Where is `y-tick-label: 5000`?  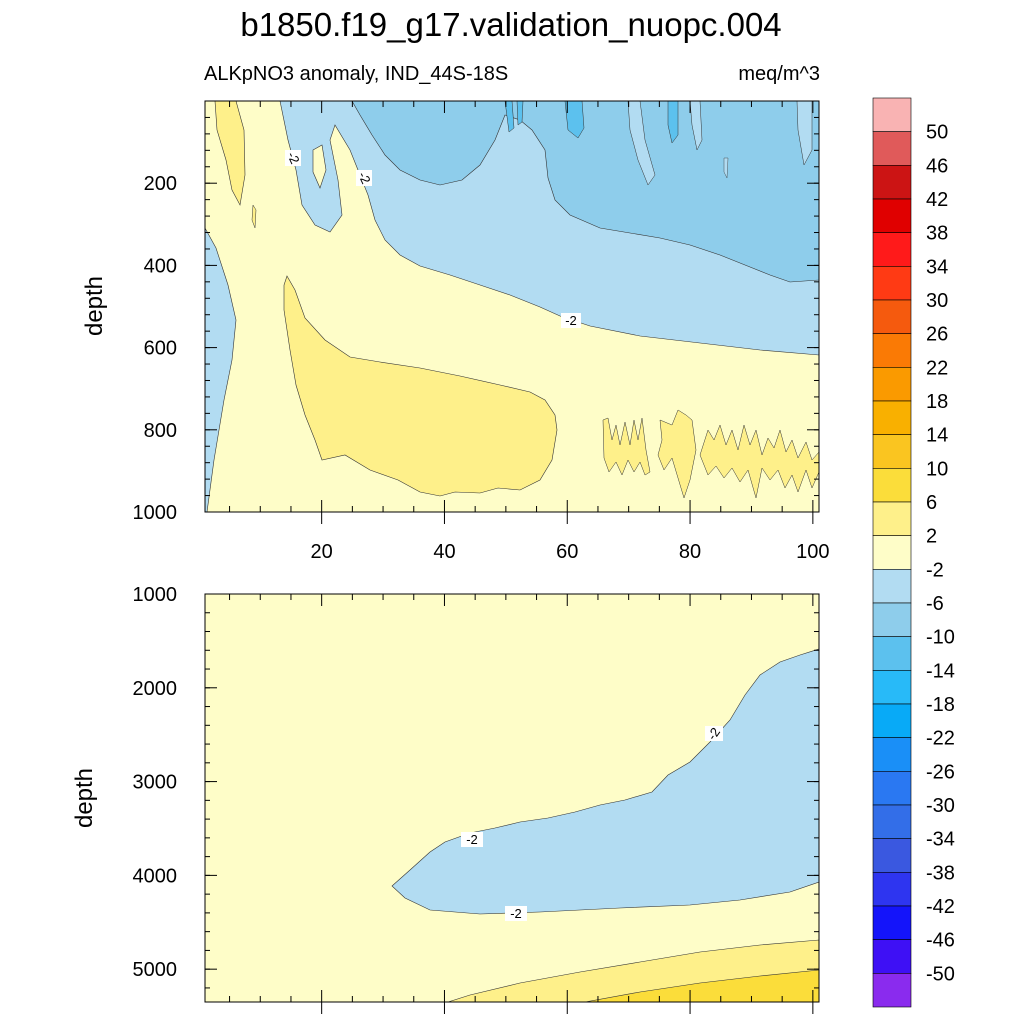 y-tick-label: 5000 is located at coordinates (155, 970).